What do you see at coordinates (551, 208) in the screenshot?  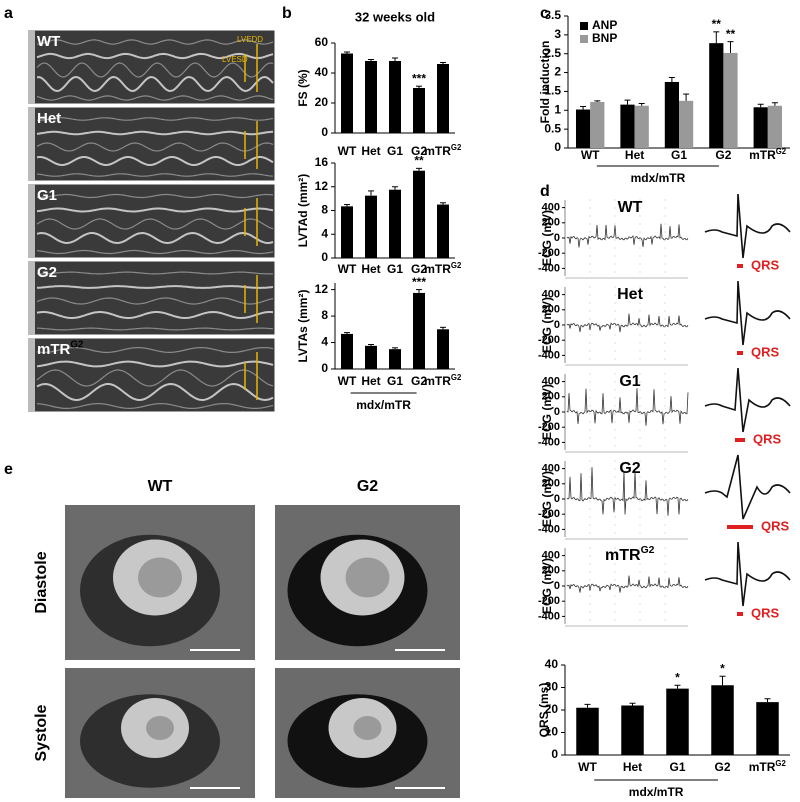 I see `y-tick-label: 400` at bounding box center [551, 208].